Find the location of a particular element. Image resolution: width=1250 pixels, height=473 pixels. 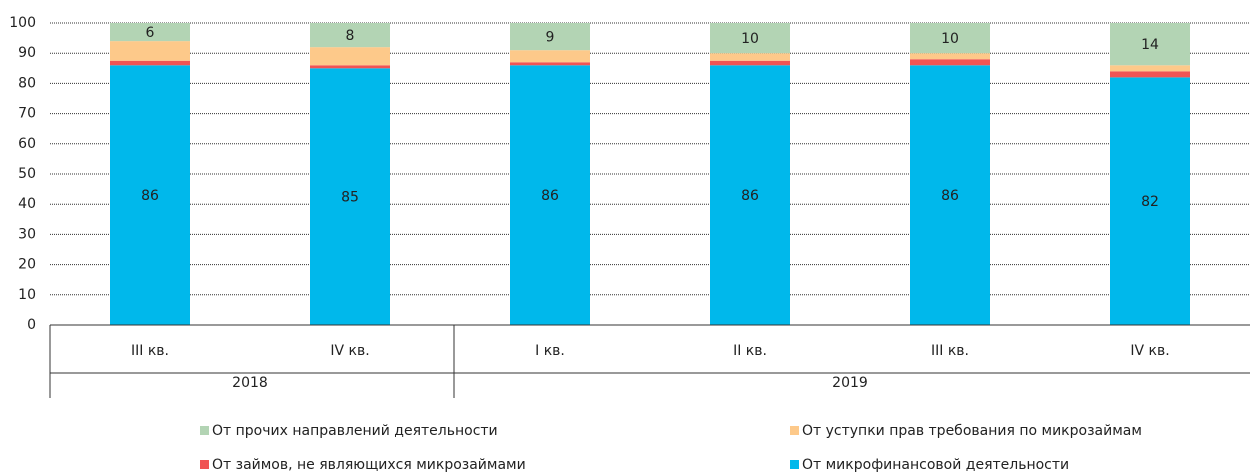

y-tick-label: 80 is located at coordinates (27, 83).